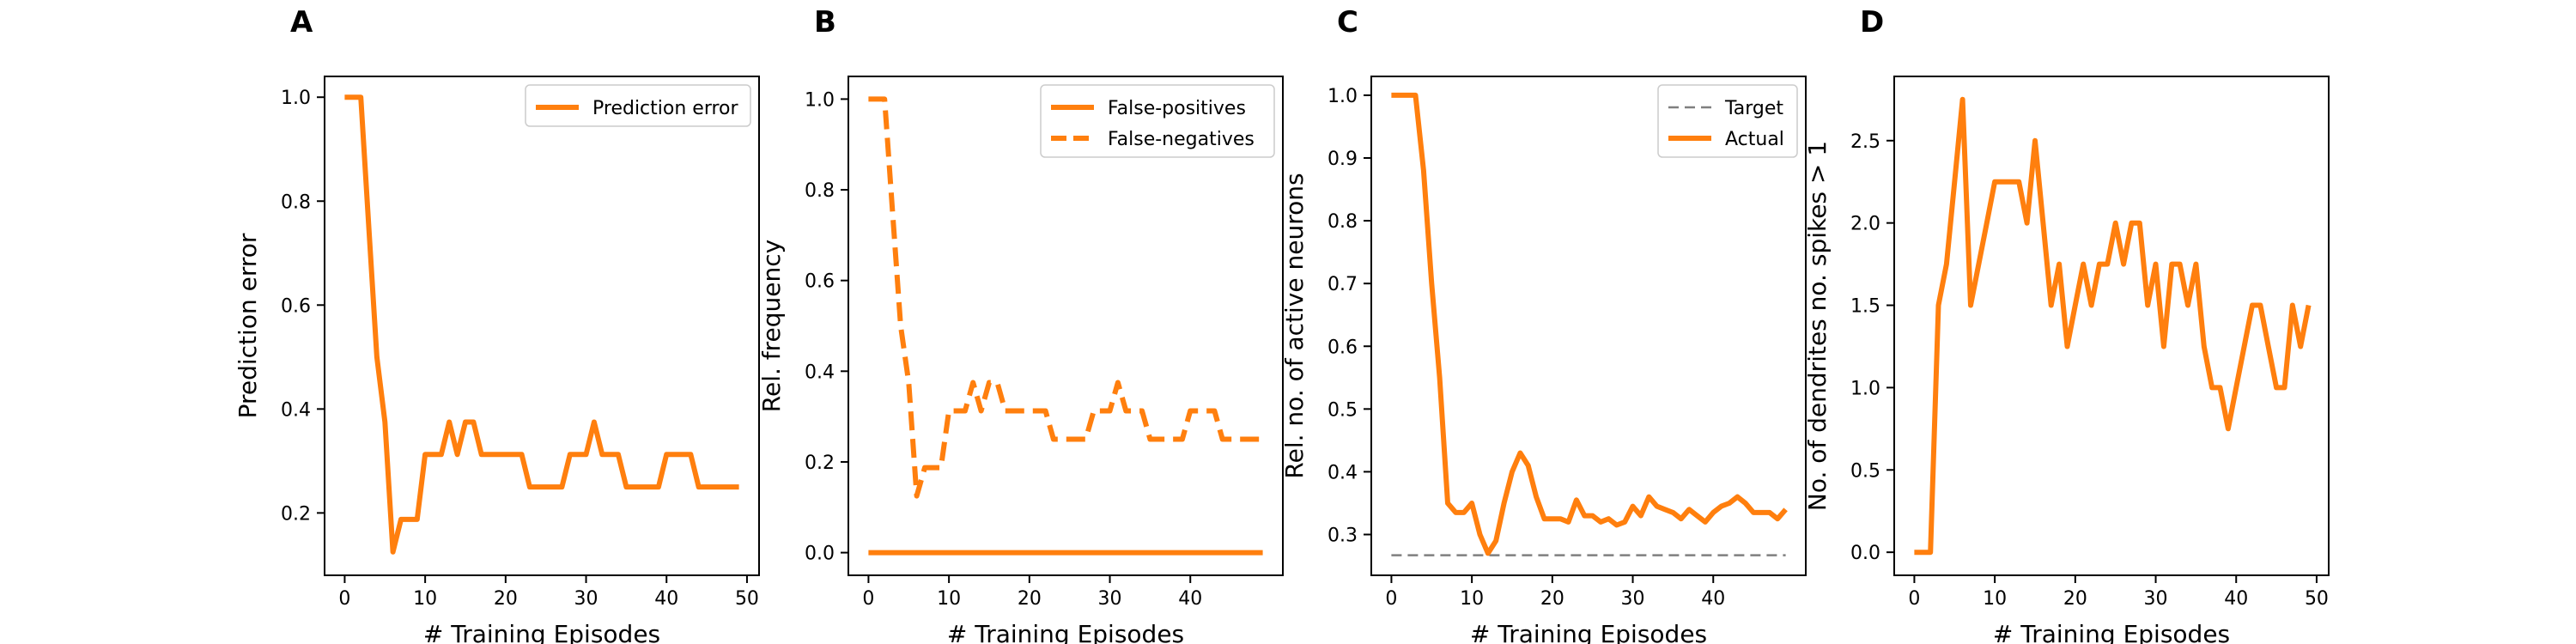  What do you see at coordinates (1347, 22) in the screenshot?
I see `panel-letter: C` at bounding box center [1347, 22].